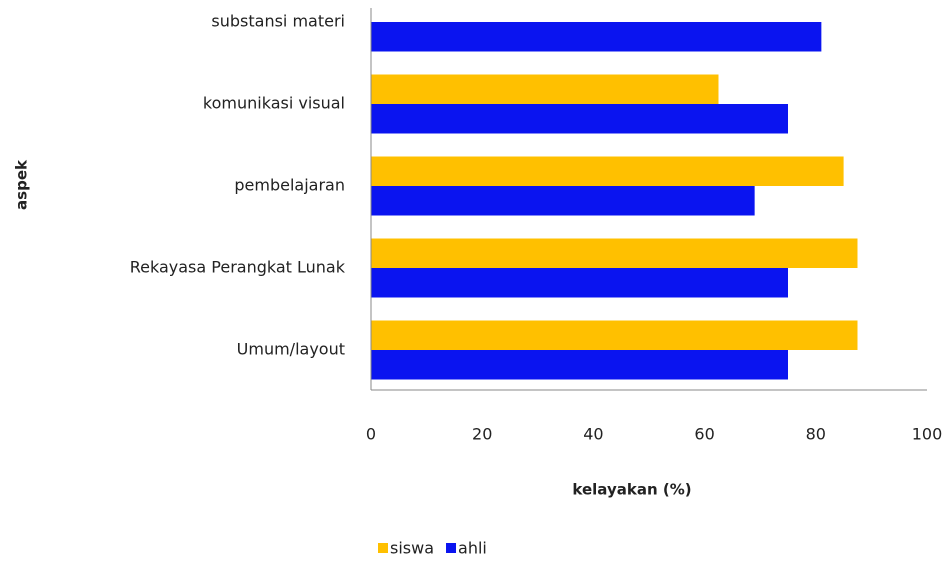  I want to click on x-tick-label: 60, so click(704, 434).